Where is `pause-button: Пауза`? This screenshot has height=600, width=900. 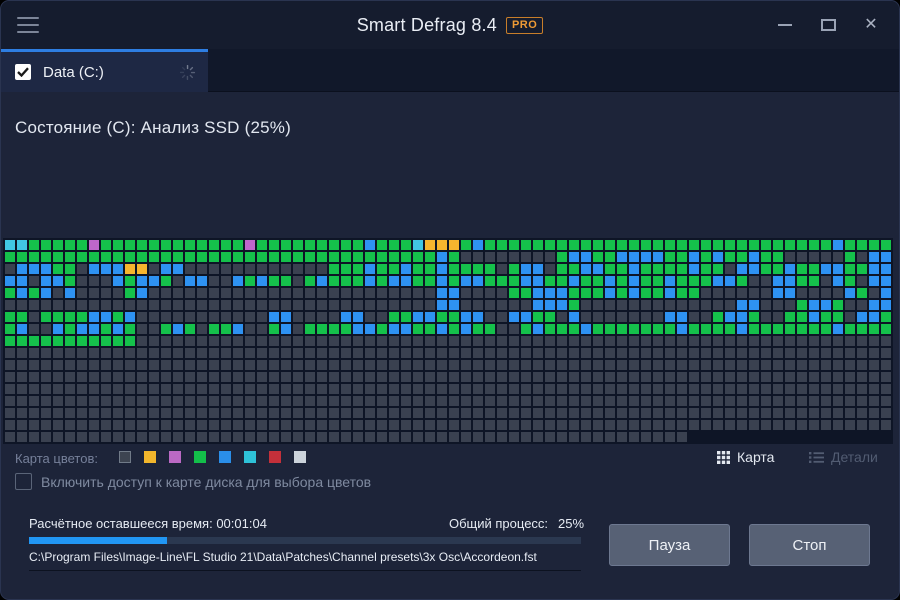
pause-button: Пауза is located at coordinates (669, 545).